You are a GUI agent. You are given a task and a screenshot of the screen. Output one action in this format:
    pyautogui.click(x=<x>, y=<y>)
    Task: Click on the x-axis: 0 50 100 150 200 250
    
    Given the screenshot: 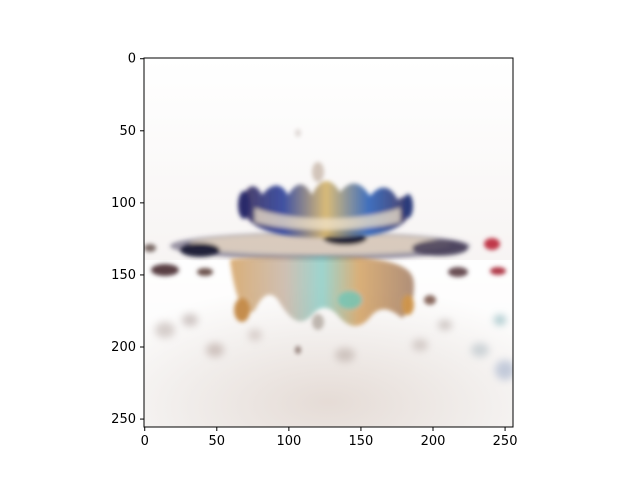 What is the action you would take?
    pyautogui.click(x=329, y=438)
    